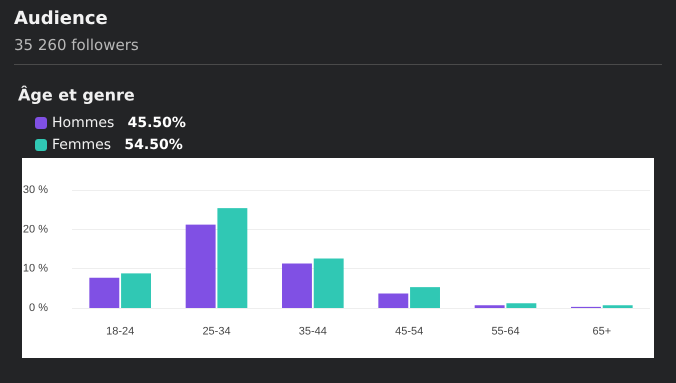 Image resolution: width=676 pixels, height=383 pixels. Describe the element at coordinates (505, 332) in the screenshot. I see `x-tick-label: 55-64` at that location.